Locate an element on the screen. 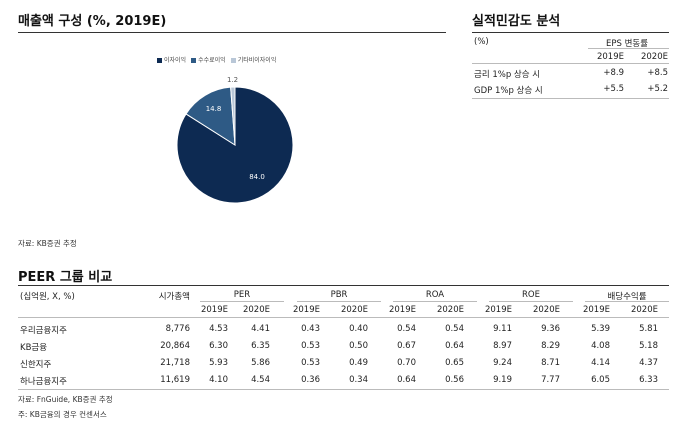 The width and height of the screenshot is (680, 423). peer-group-header: ROA is located at coordinates (435, 295).